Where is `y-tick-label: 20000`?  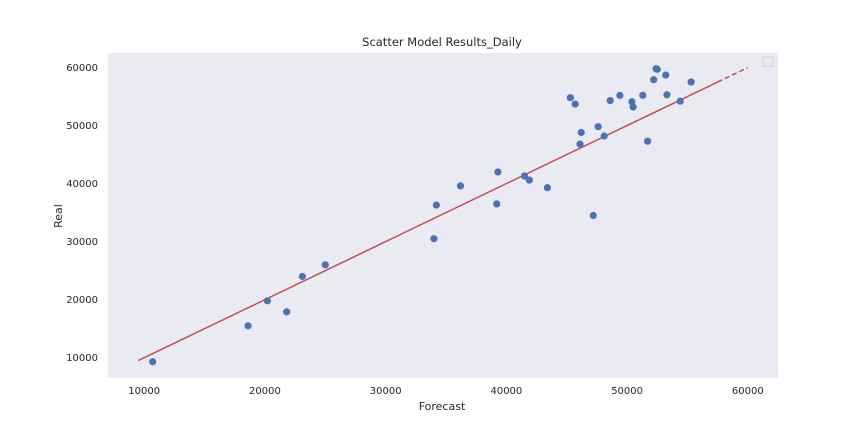
y-tick-label: 20000 is located at coordinates (82, 300).